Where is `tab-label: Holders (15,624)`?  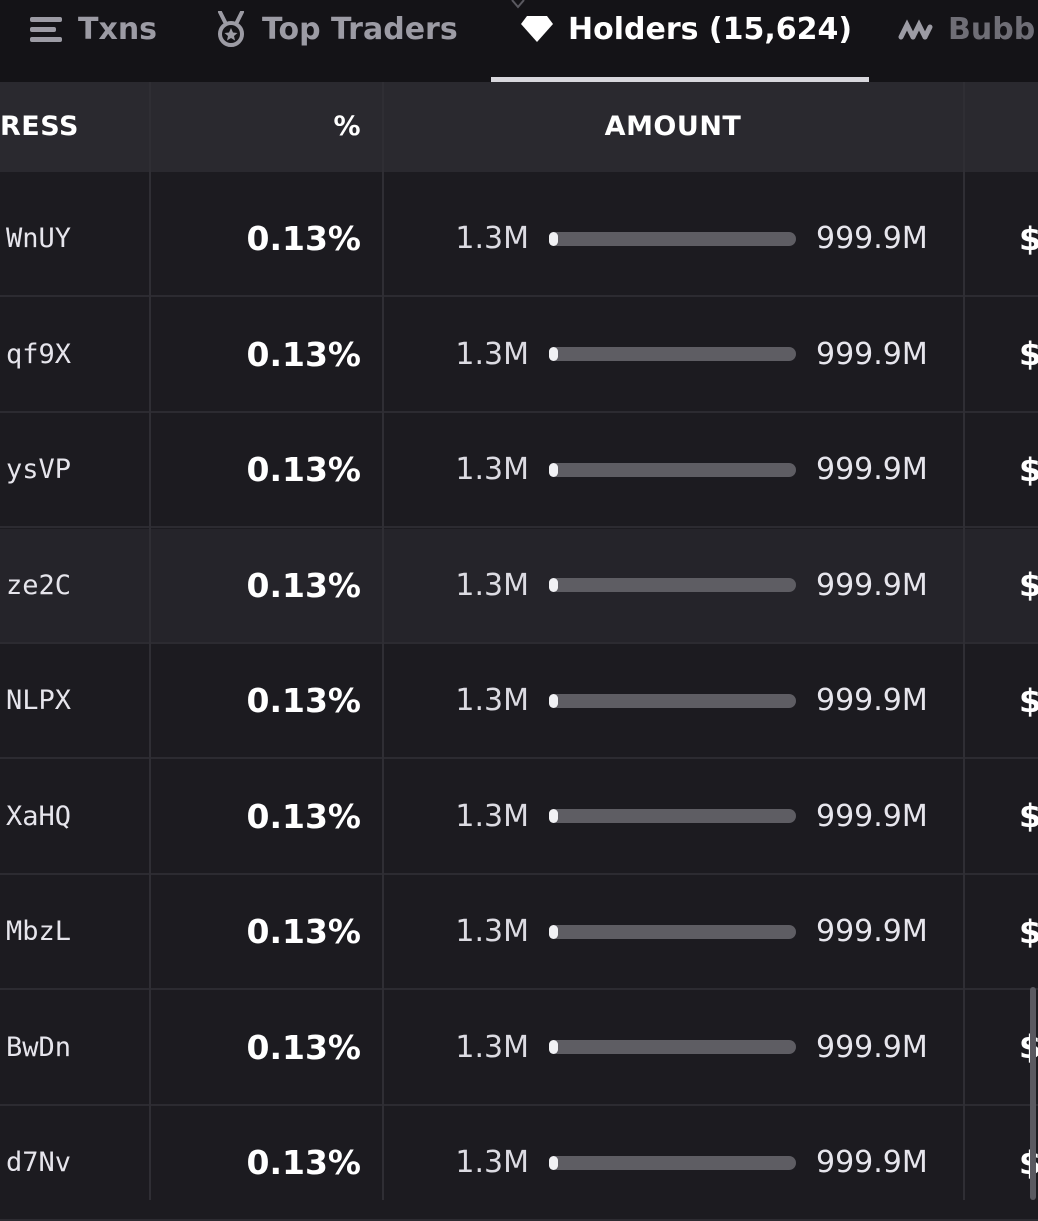 tab-label: Holders (15,624) is located at coordinates (710, 29).